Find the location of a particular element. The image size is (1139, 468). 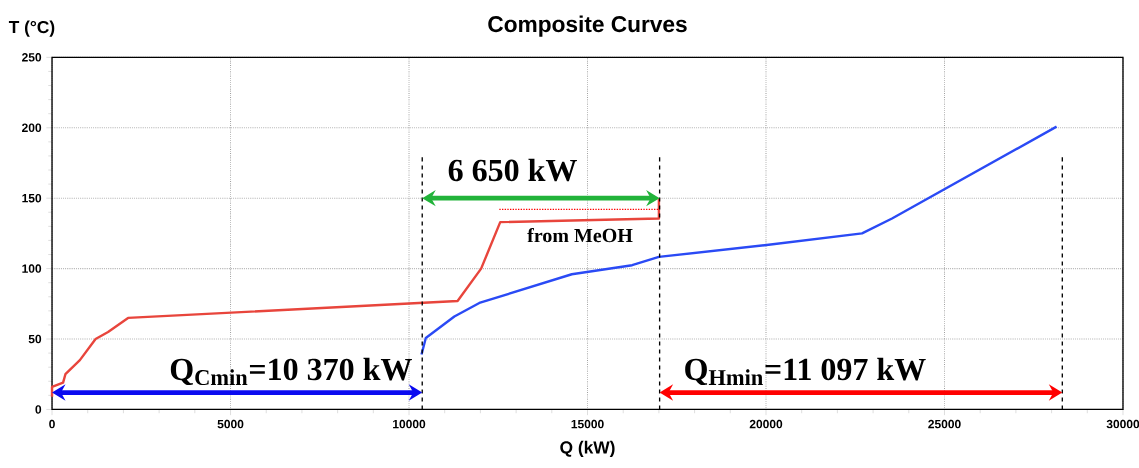

x-tick-label: 10000 is located at coordinates (409, 424).